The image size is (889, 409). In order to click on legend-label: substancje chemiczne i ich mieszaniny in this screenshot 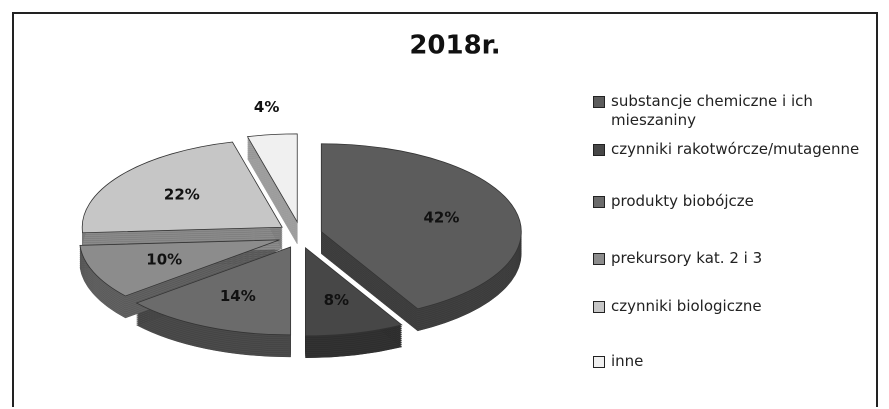, I will do `click(712, 110)`.